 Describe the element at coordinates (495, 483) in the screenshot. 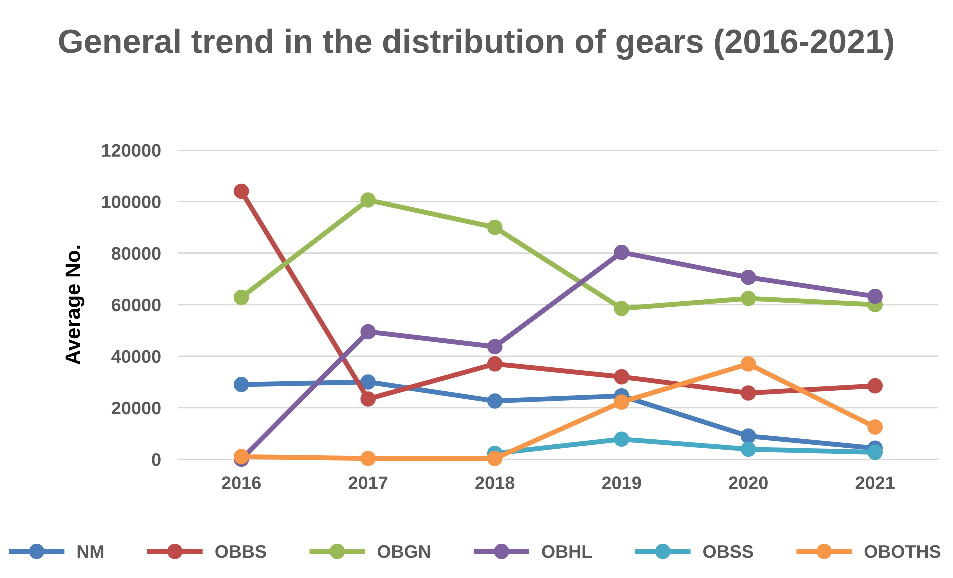

I see `x-tick-label: 2018` at that location.